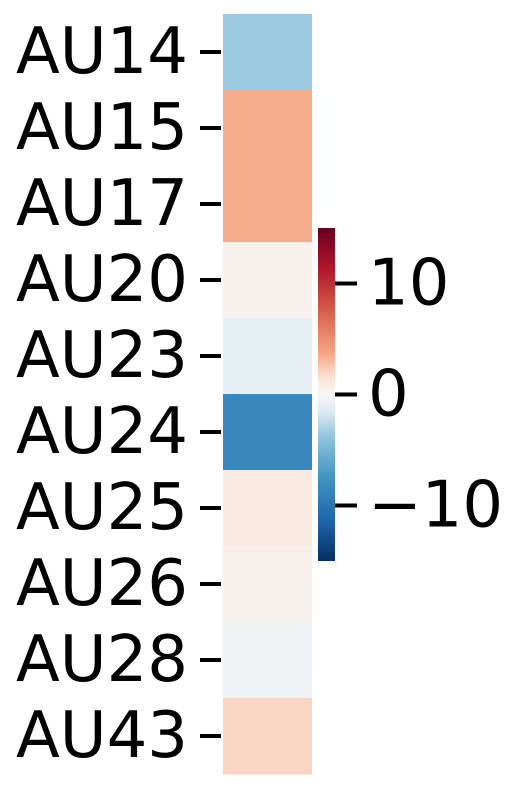  I want to click on y-tick-label-au14: AU14, so click(102, 52).